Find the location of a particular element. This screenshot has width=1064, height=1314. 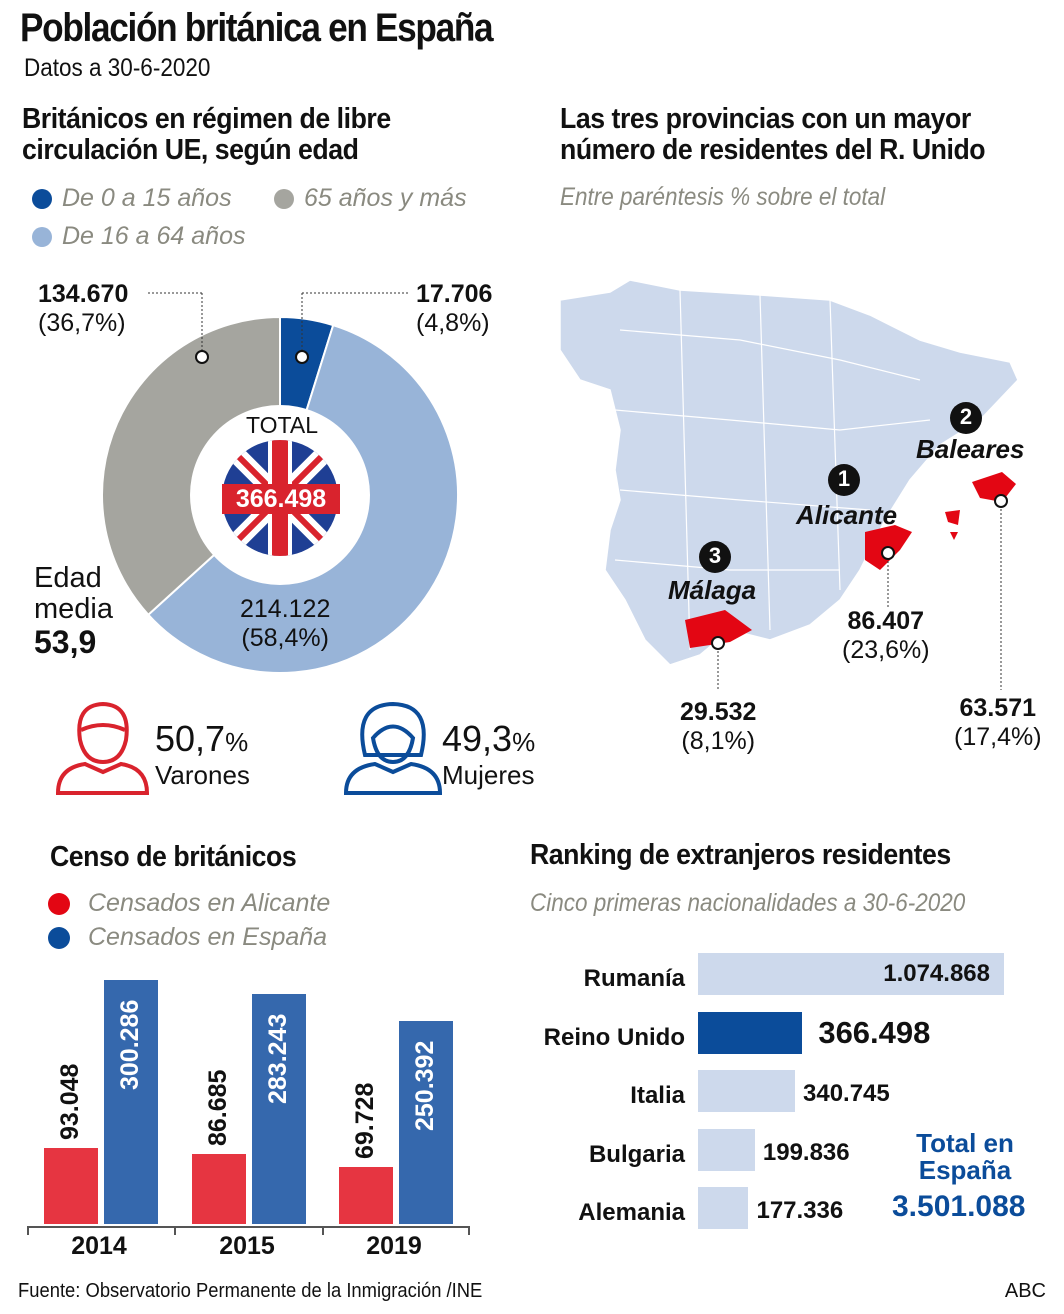

pct: (4,8%) is located at coordinates (453, 323).